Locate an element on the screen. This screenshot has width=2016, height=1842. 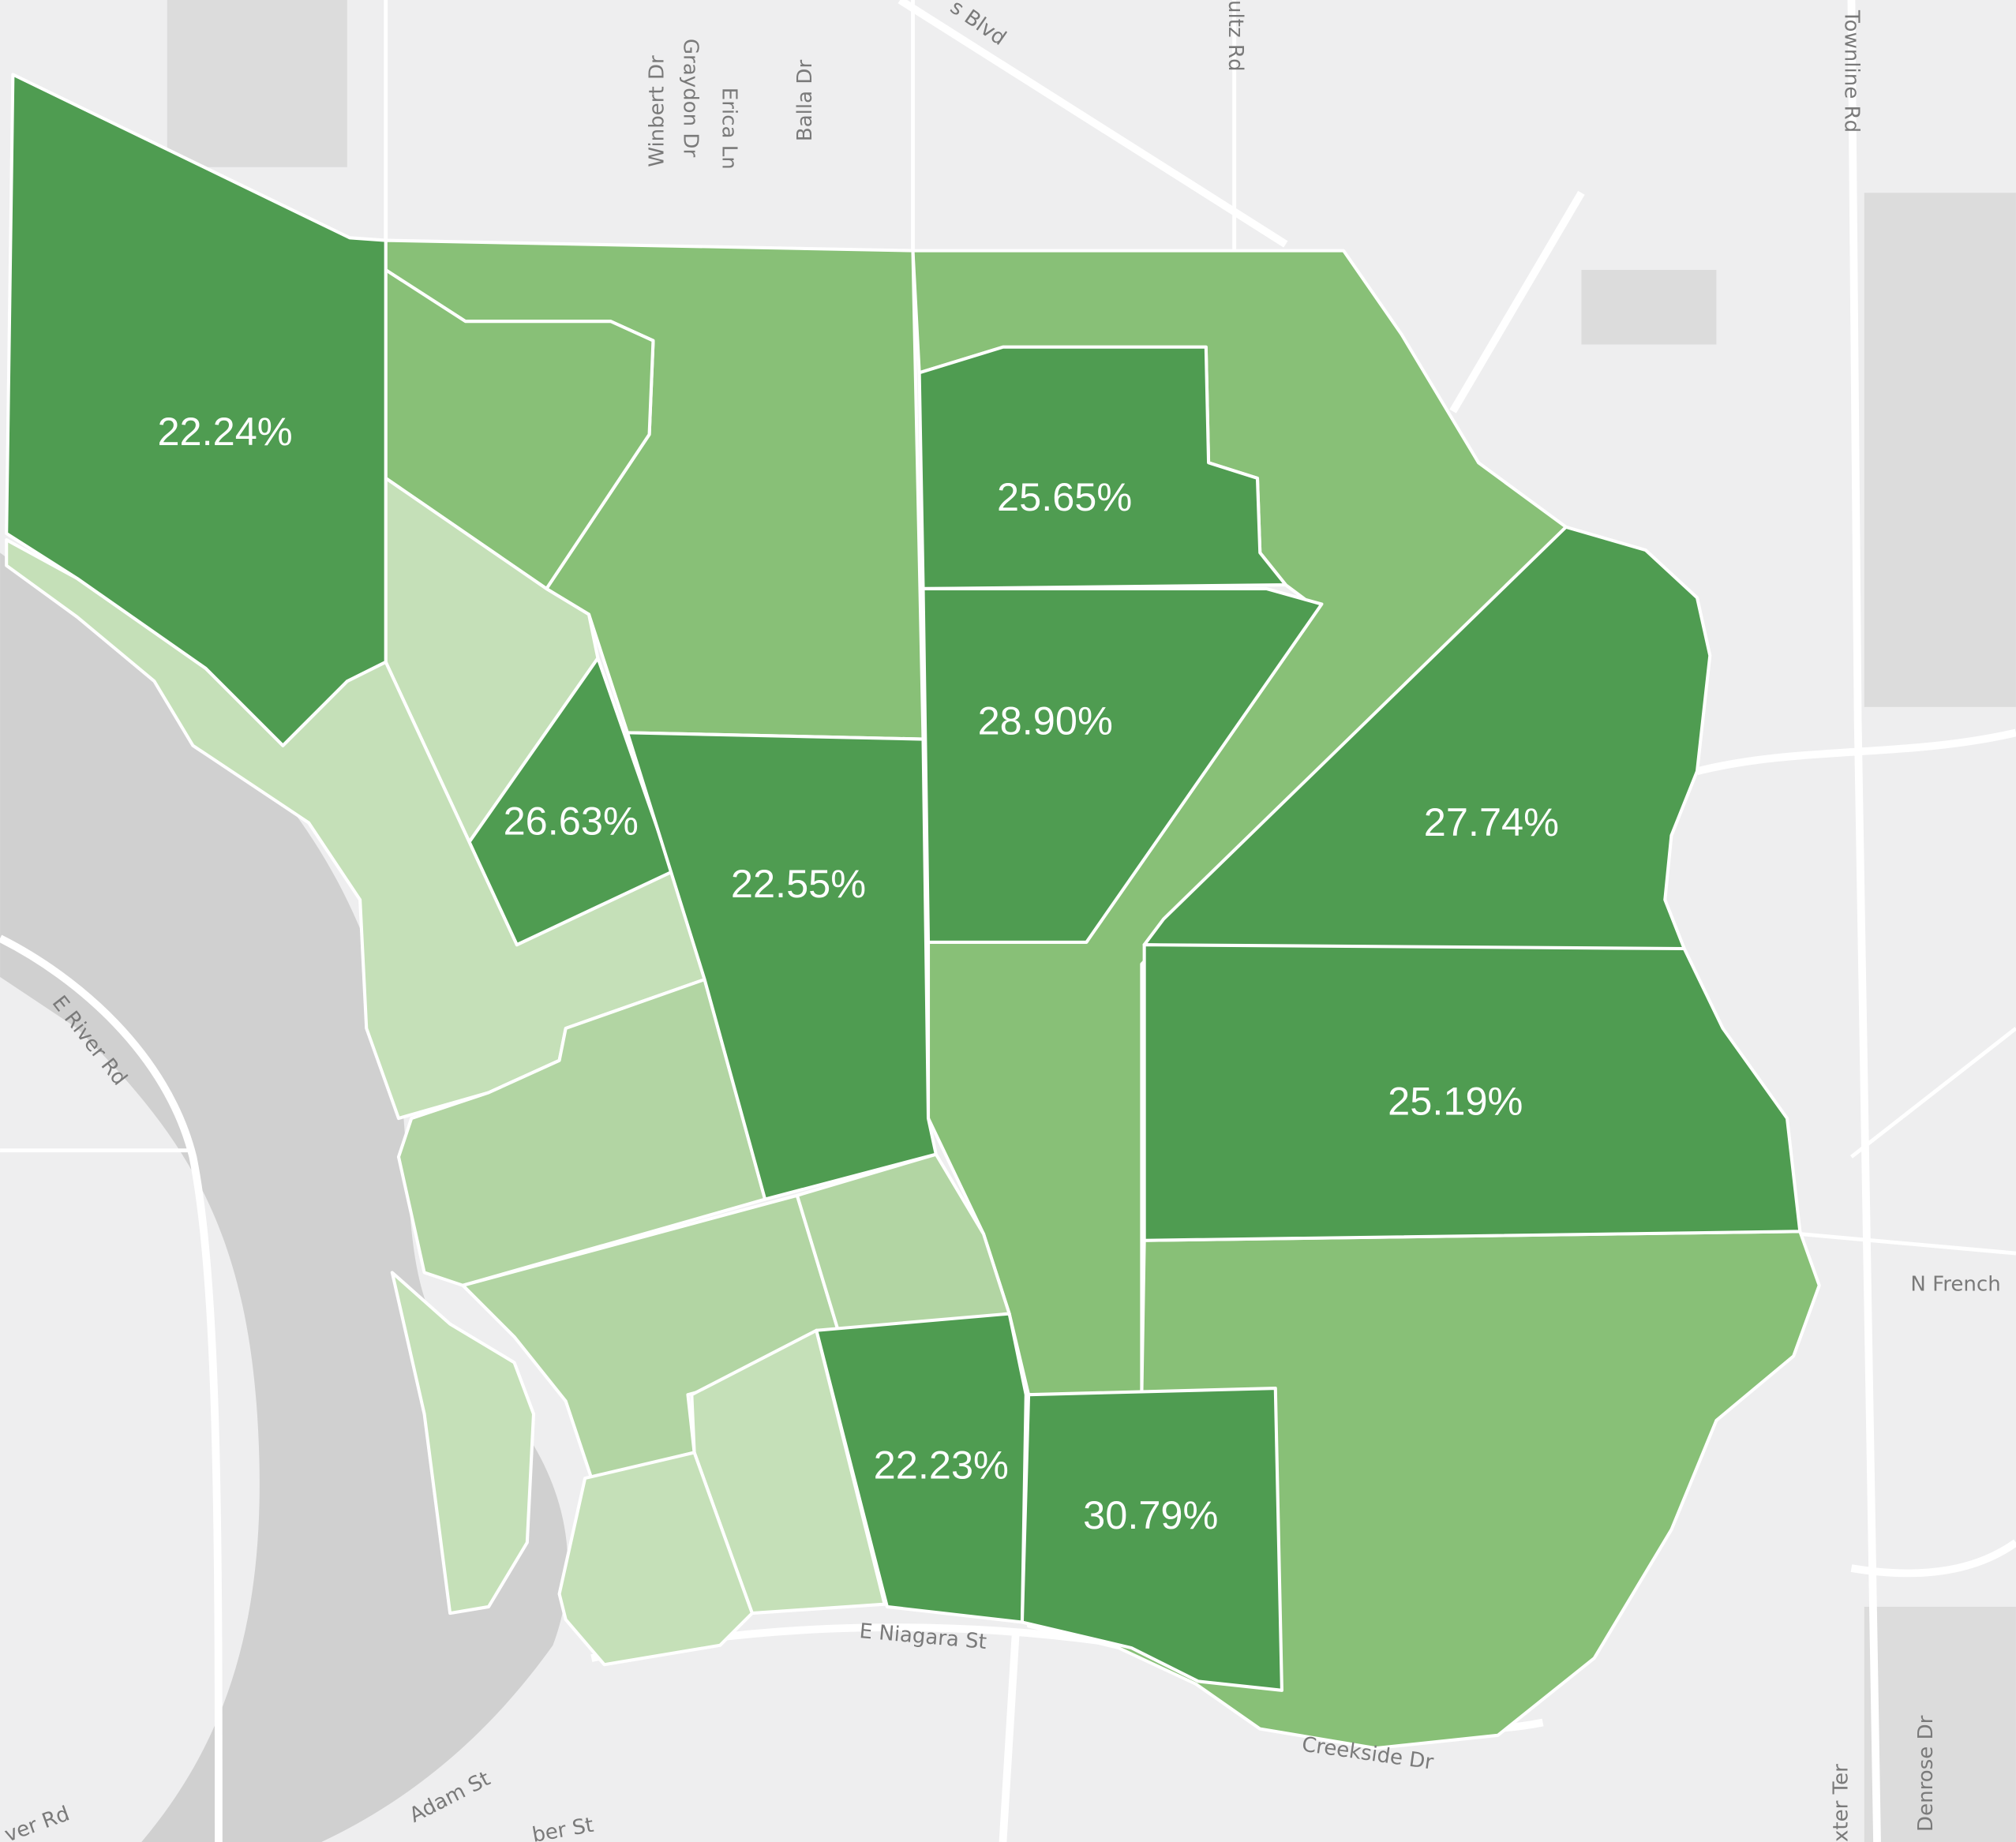
street-label: xter Ter is located at coordinates (1841, 1803).